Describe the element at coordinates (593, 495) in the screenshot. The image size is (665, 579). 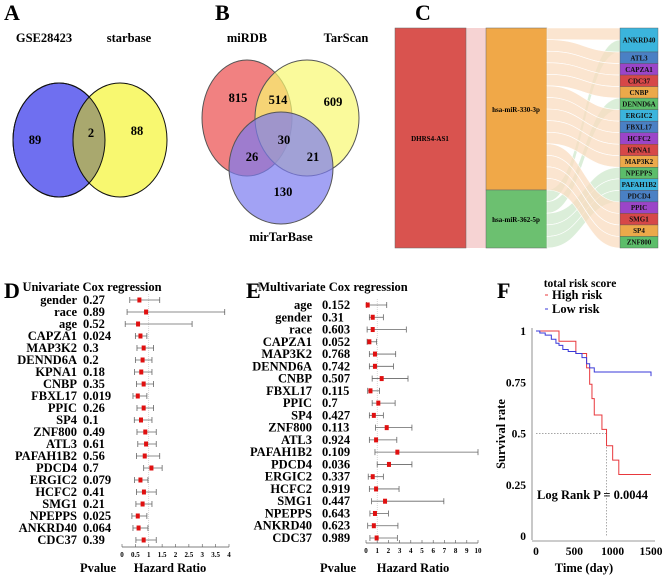
I see `log-rank-annotation: Log Rank P = 0.0044` at that location.